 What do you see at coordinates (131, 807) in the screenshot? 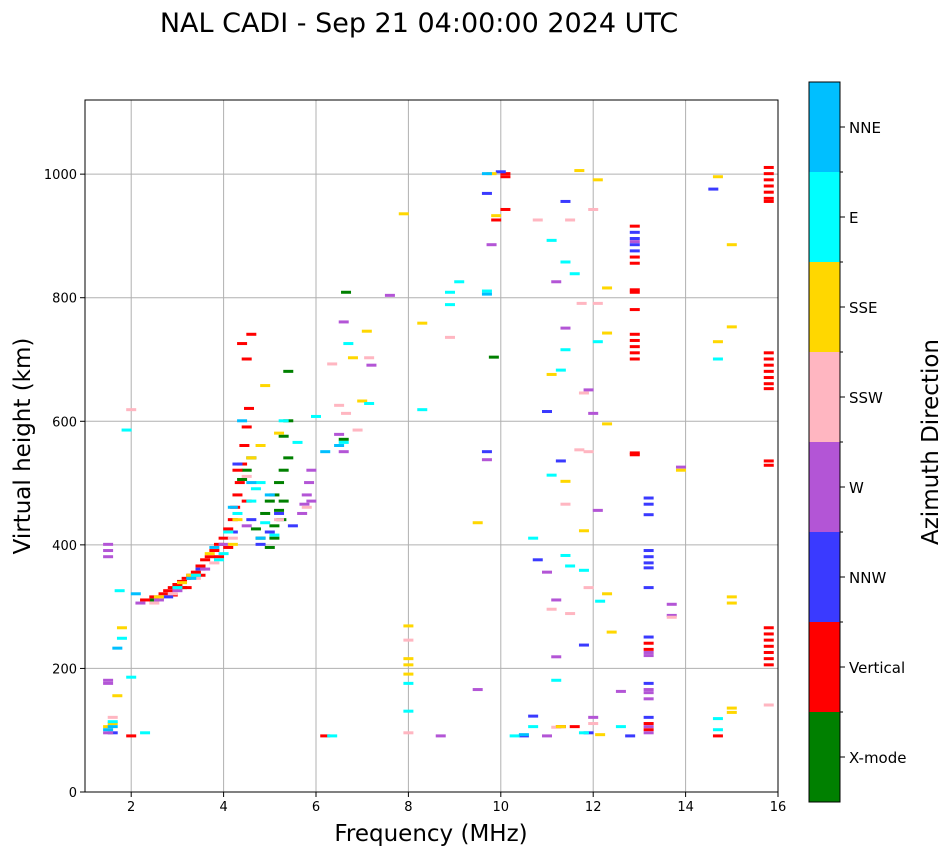
I see `x-tick-label: 2` at bounding box center [131, 807].